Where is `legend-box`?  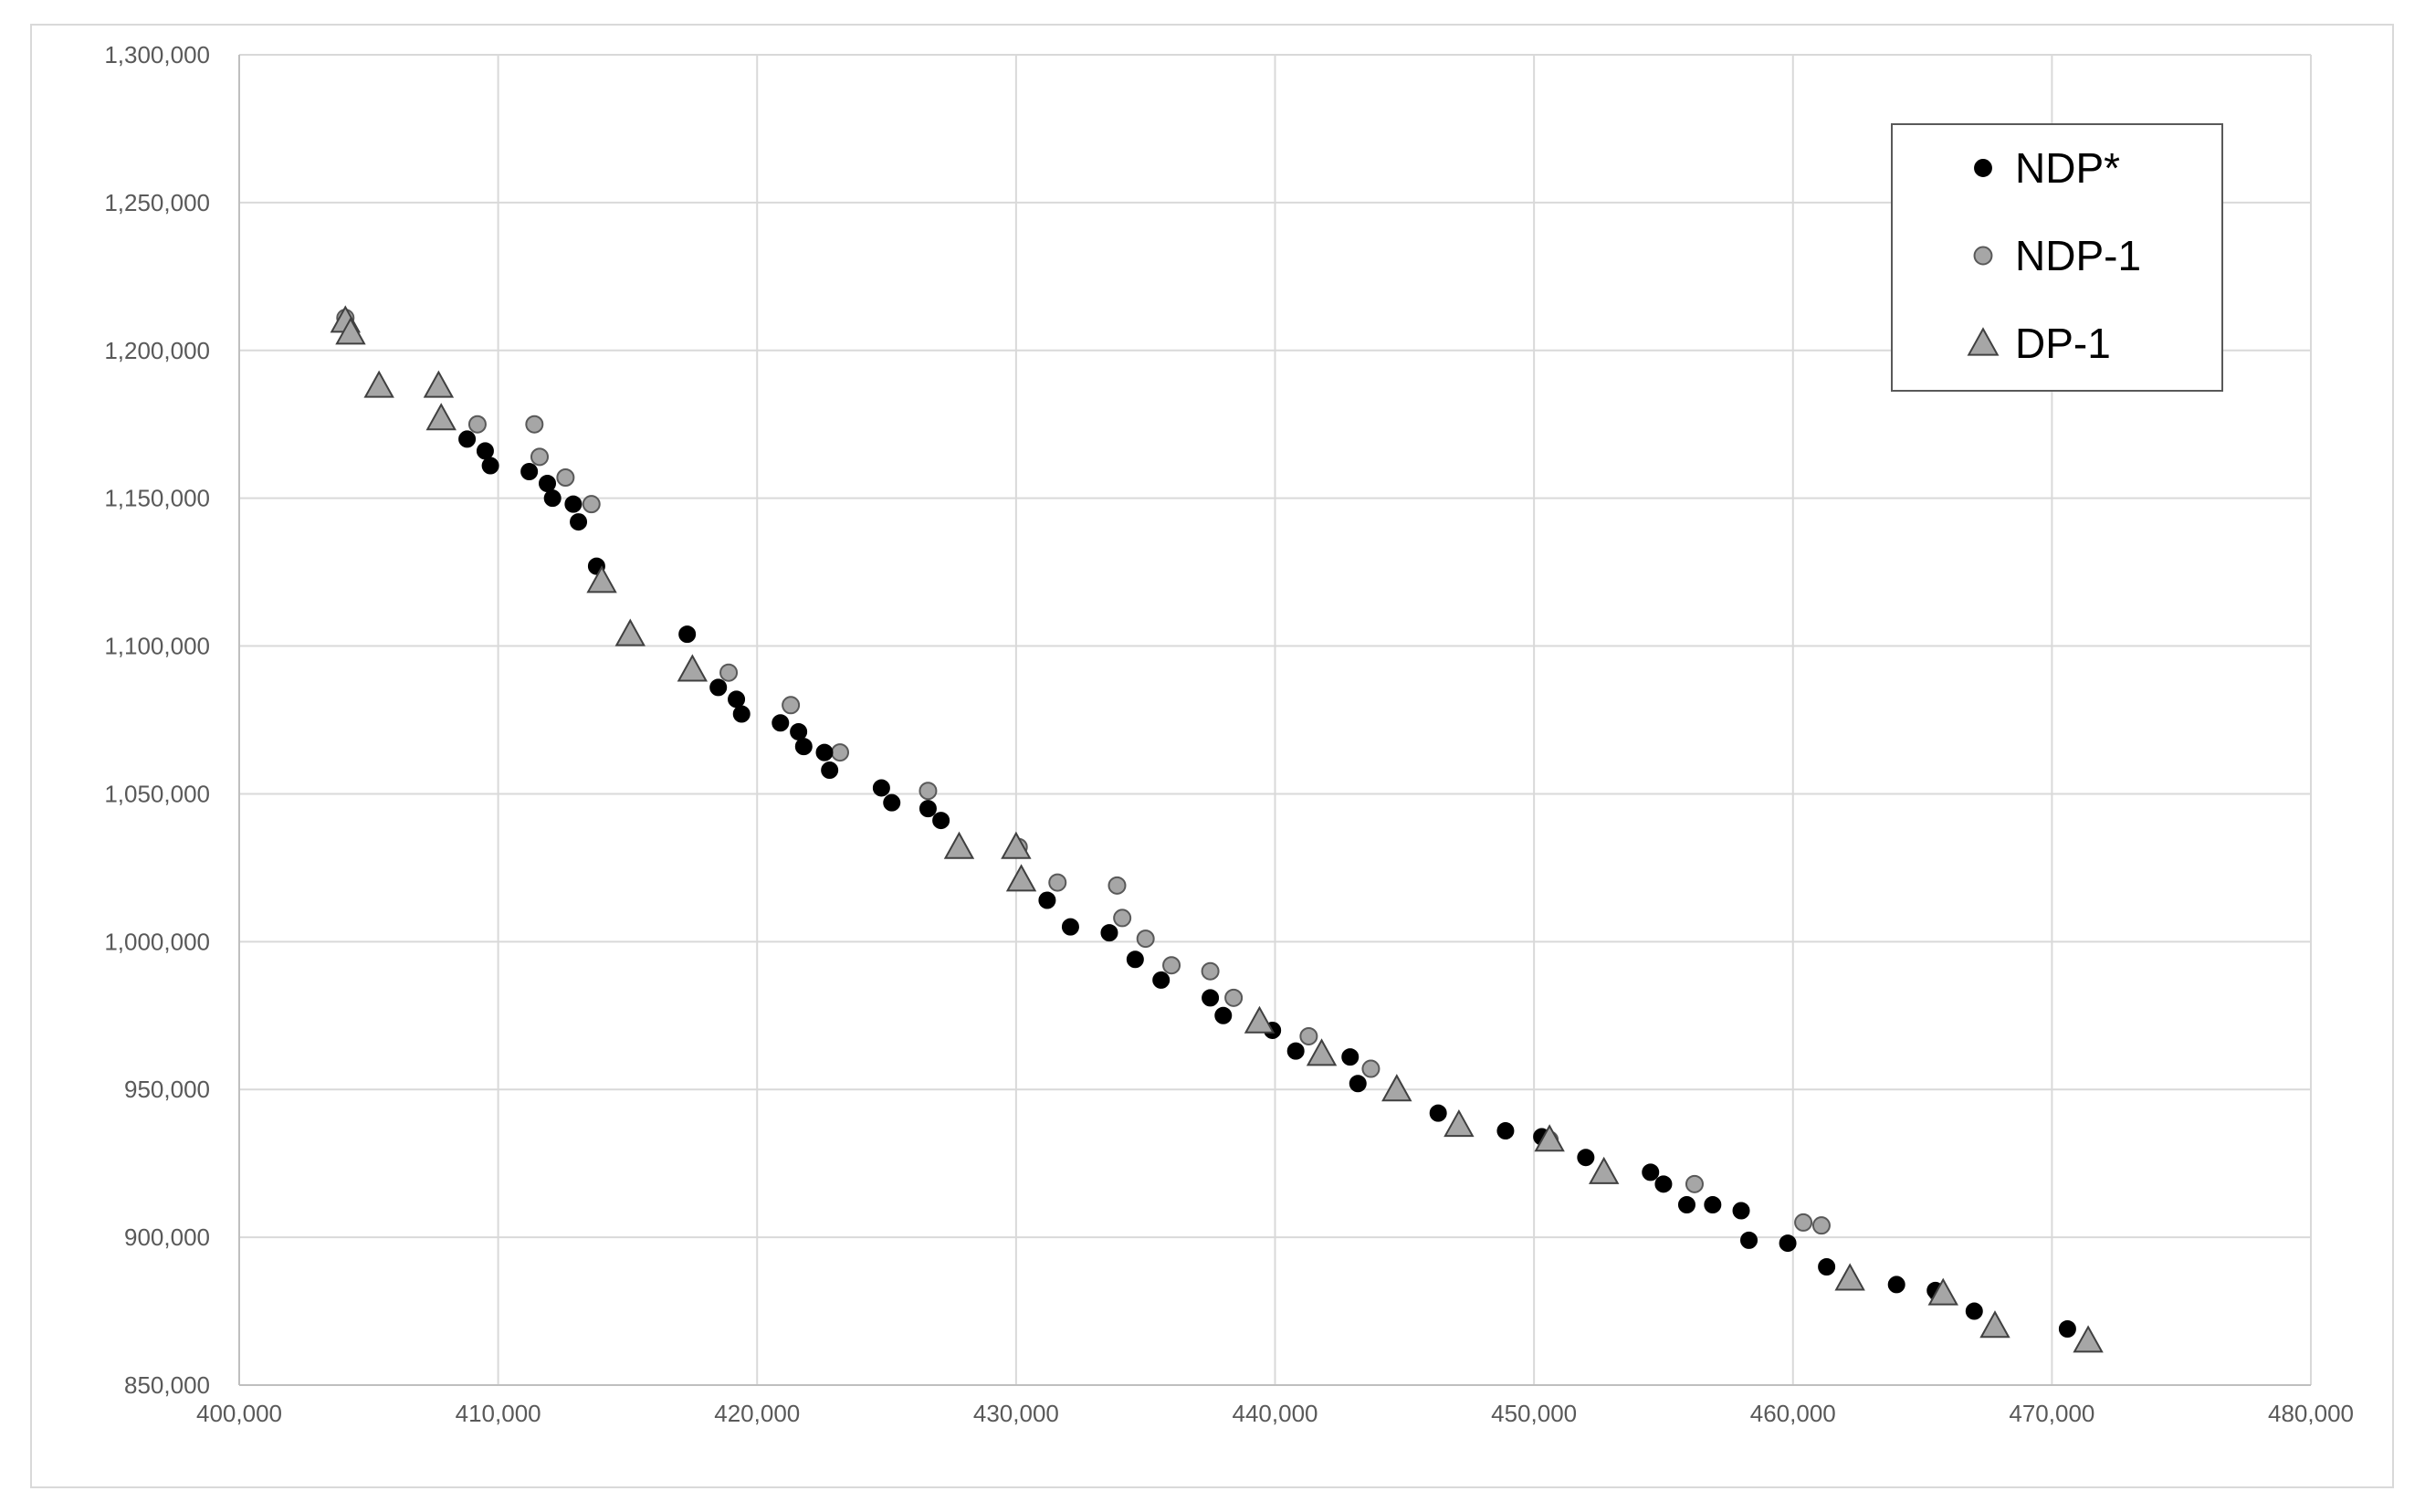
legend-box is located at coordinates (2057, 258).